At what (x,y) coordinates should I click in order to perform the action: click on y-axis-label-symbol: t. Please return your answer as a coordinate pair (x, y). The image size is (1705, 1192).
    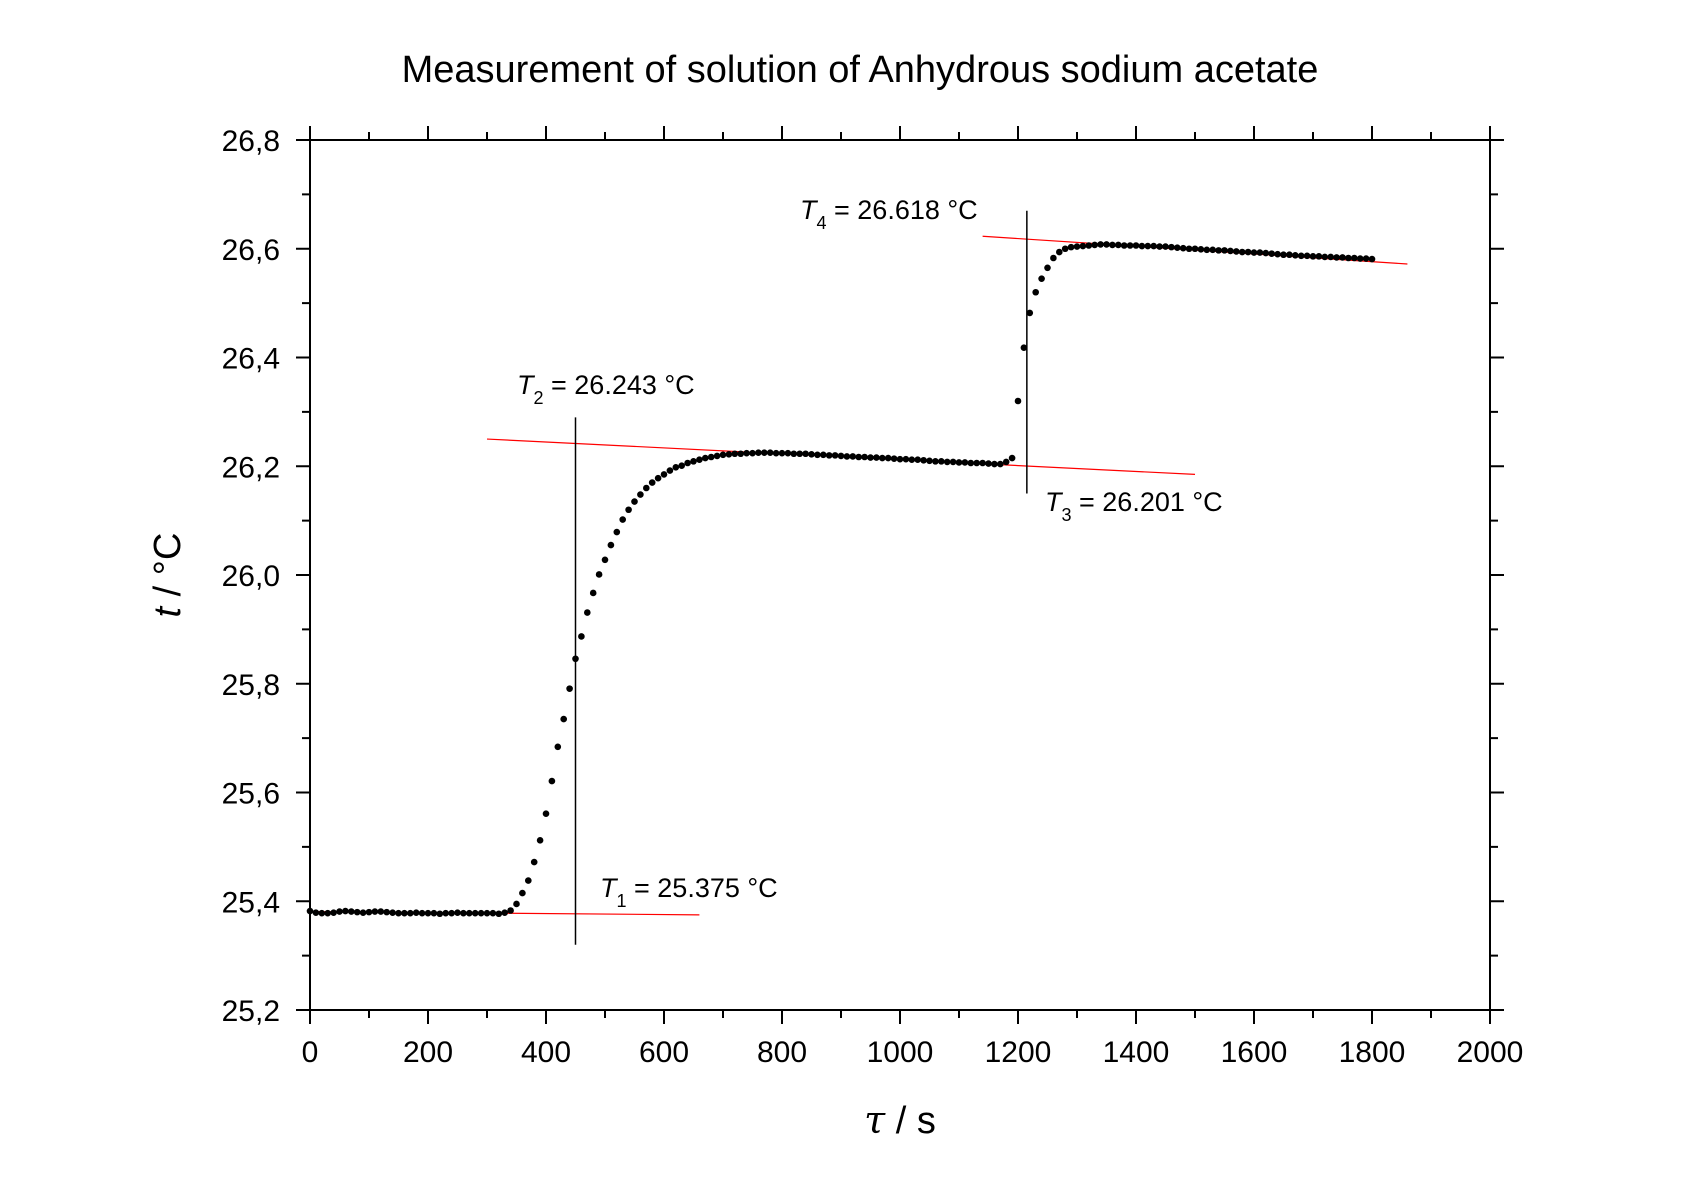
    Looking at the image, I should click on (168, 611).